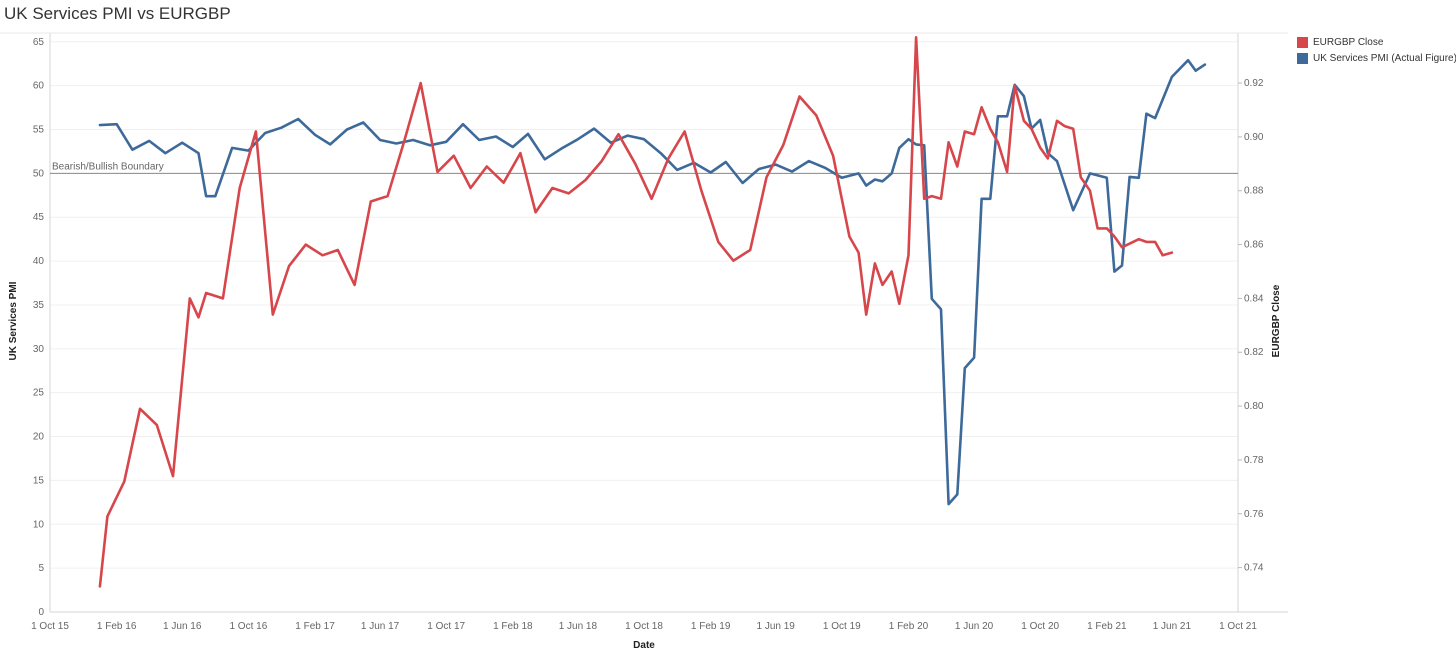 This screenshot has height=657, width=1456. Describe the element at coordinates (1254, 83) in the screenshot. I see `y-right-tick-label: 0.92` at that location.